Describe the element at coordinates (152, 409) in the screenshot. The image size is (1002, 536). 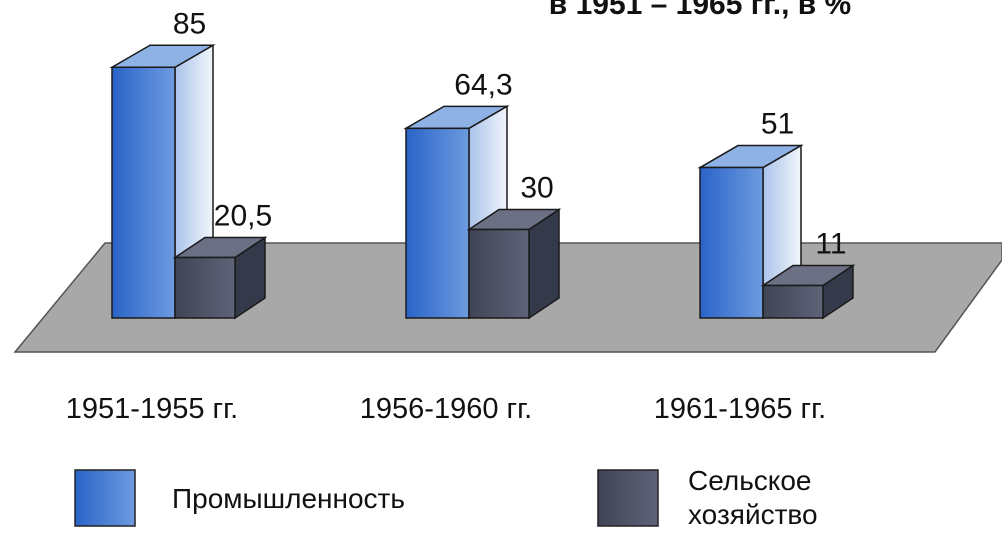
I see `x-tick-label: 1951-1955 гг.` at that location.